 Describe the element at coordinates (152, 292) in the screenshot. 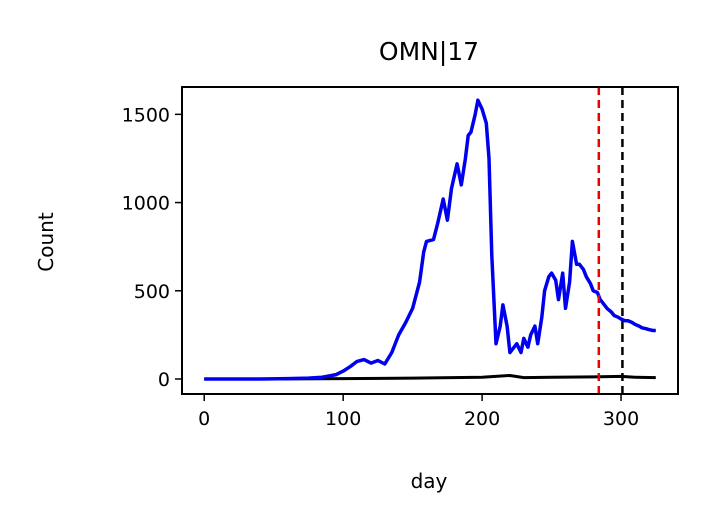

I see `y-tick-label: 500` at that location.